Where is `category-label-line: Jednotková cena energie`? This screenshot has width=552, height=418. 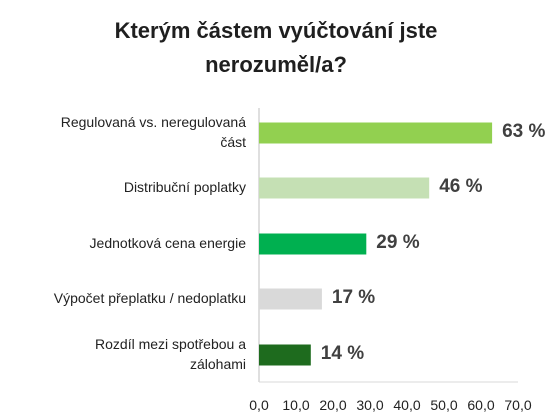
category-label-line: Jednotková cena energie is located at coordinates (167, 243).